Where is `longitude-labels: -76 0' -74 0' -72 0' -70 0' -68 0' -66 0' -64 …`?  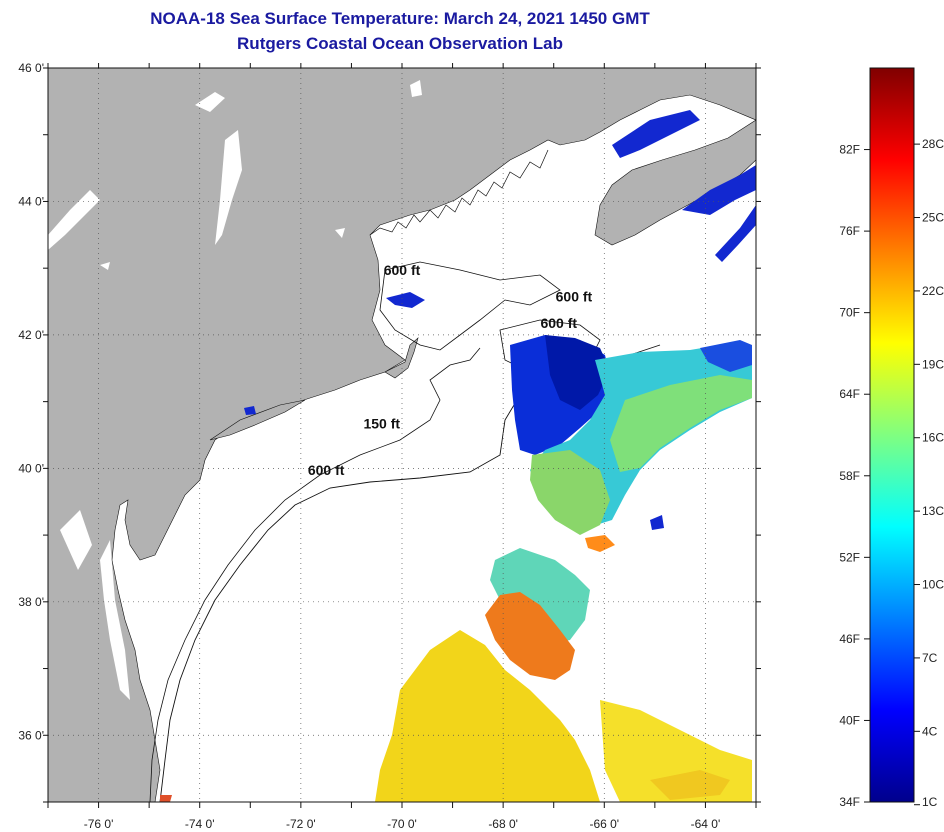 longitude-labels: -76 0' -74 0' -72 0' -70 0' -68 0' -66 0' -64 … is located at coordinates (402, 824).